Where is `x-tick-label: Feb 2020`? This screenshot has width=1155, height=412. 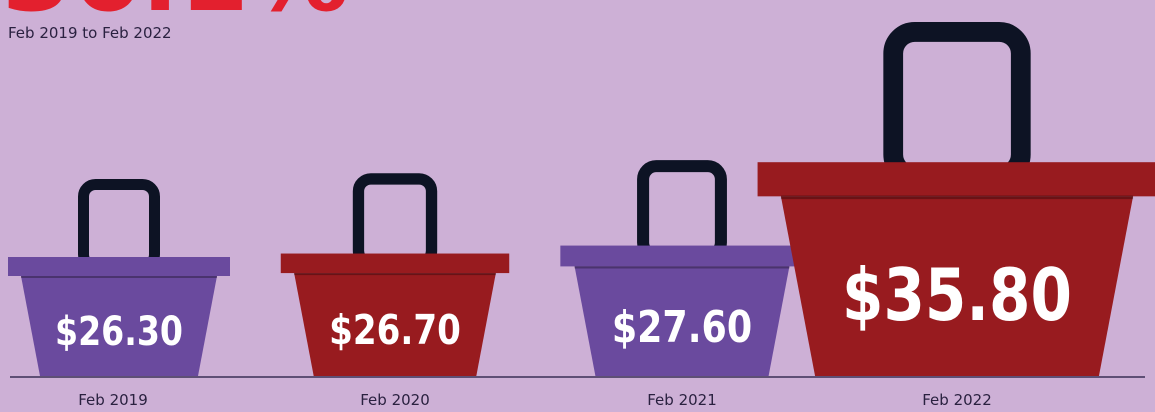
x-tick-label: Feb 2020 is located at coordinates (395, 400).